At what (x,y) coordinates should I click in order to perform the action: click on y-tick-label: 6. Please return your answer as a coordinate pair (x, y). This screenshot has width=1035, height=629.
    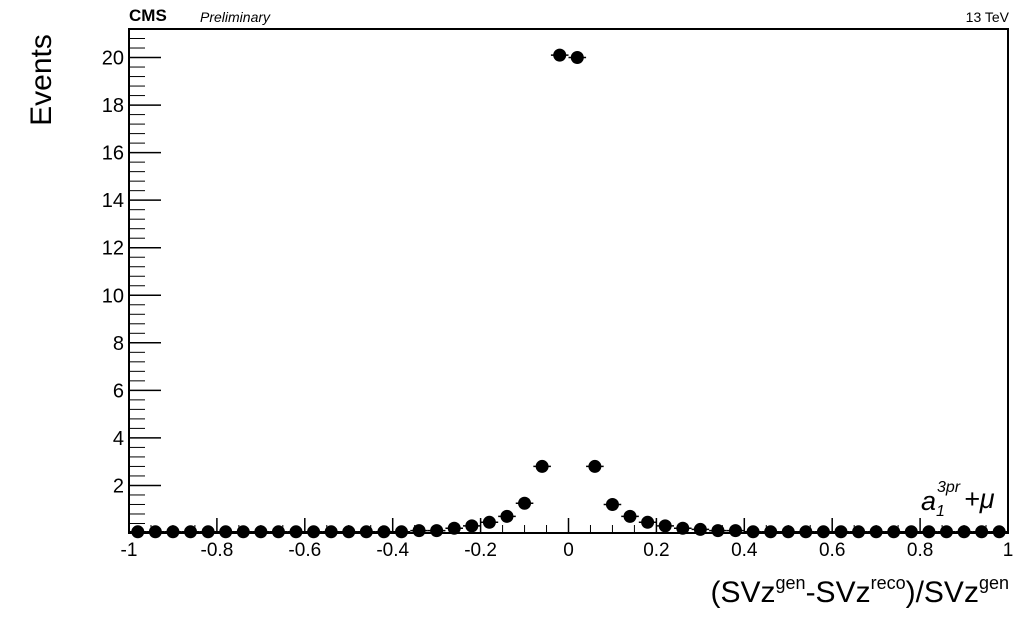
    Looking at the image, I should click on (118, 391).